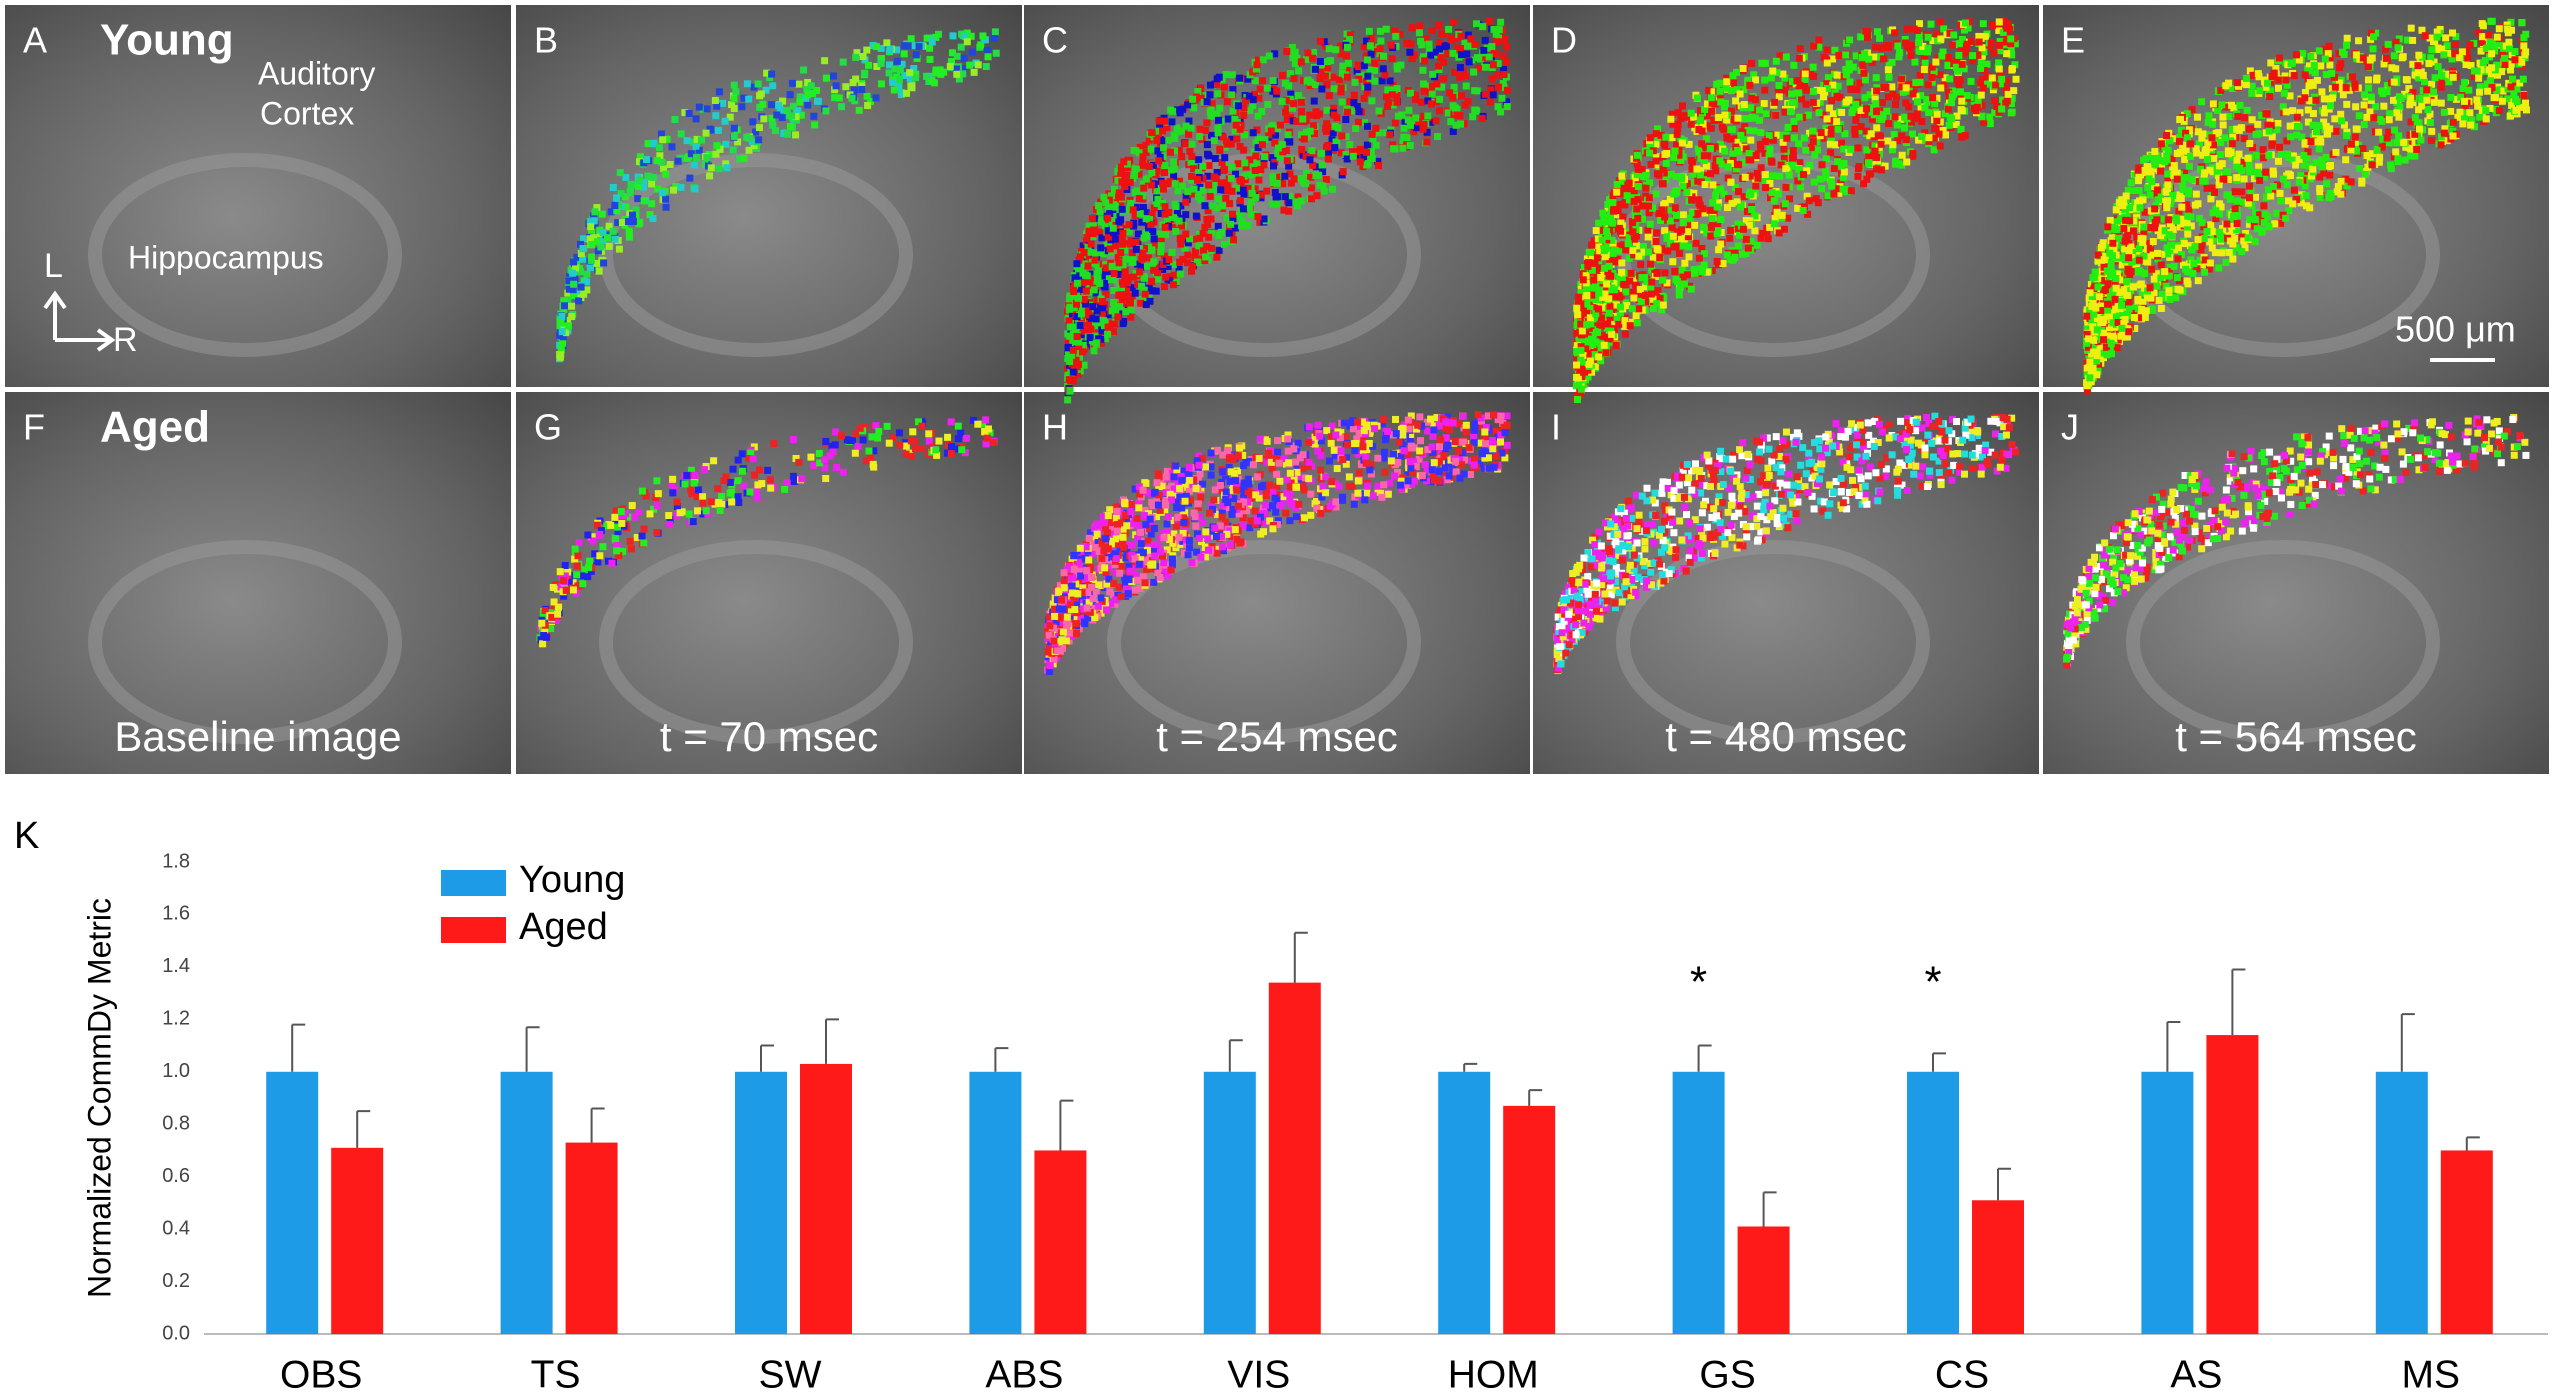 The image size is (2560, 1399). I want to click on panel-letter: H, so click(1055, 427).